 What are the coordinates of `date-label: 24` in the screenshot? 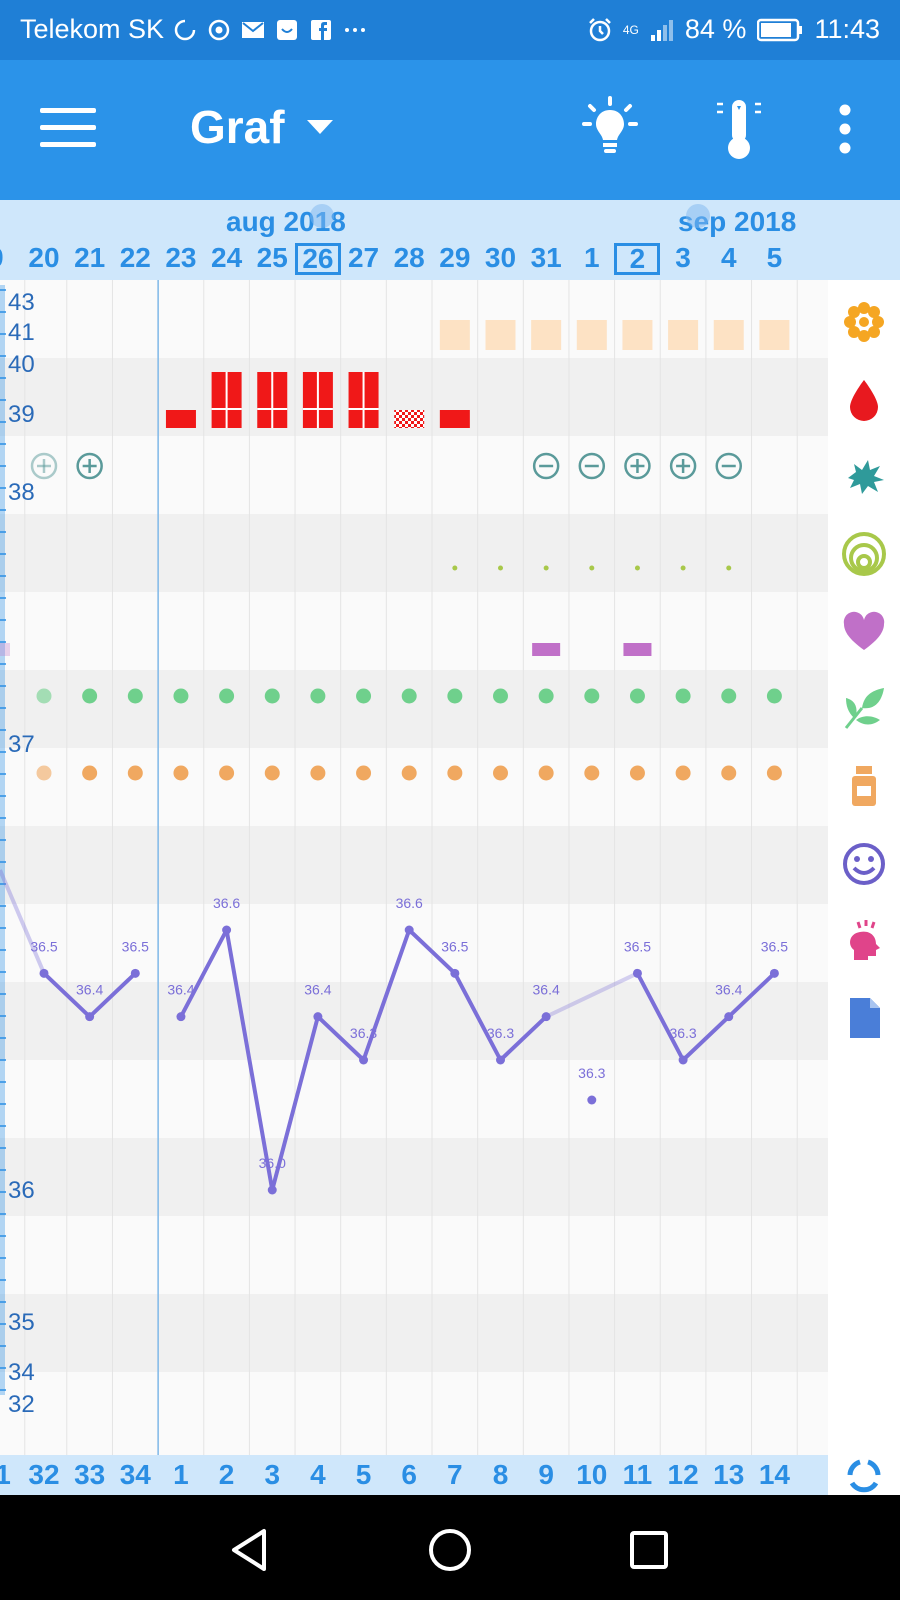 It's located at (227, 257).